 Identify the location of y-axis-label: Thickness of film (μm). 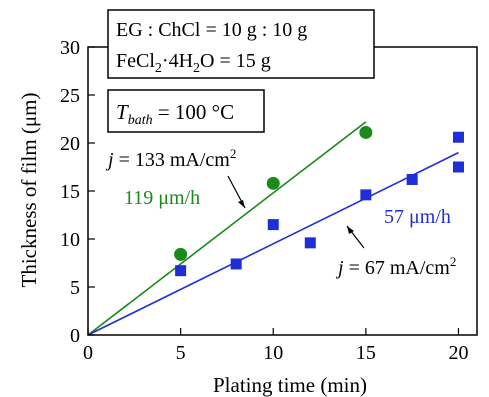
(29, 190).